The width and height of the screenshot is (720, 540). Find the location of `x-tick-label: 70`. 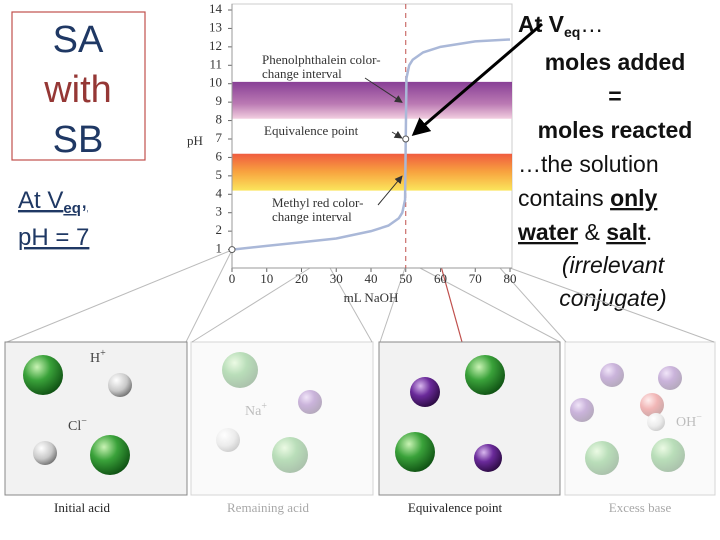

x-tick-label: 70 is located at coordinates (475, 278).